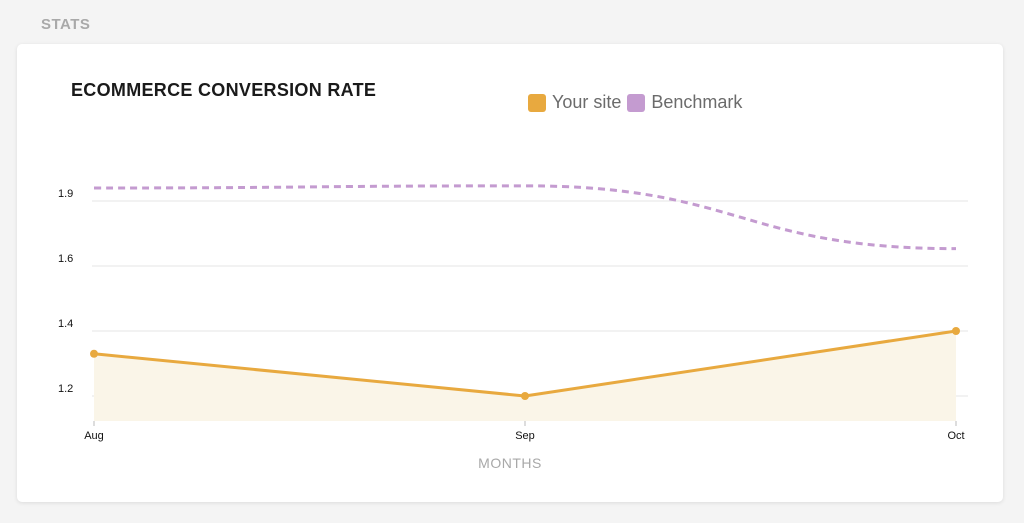 The height and width of the screenshot is (523, 1024). What do you see at coordinates (65, 194) in the screenshot?
I see `y-tick-label: 1.9` at bounding box center [65, 194].